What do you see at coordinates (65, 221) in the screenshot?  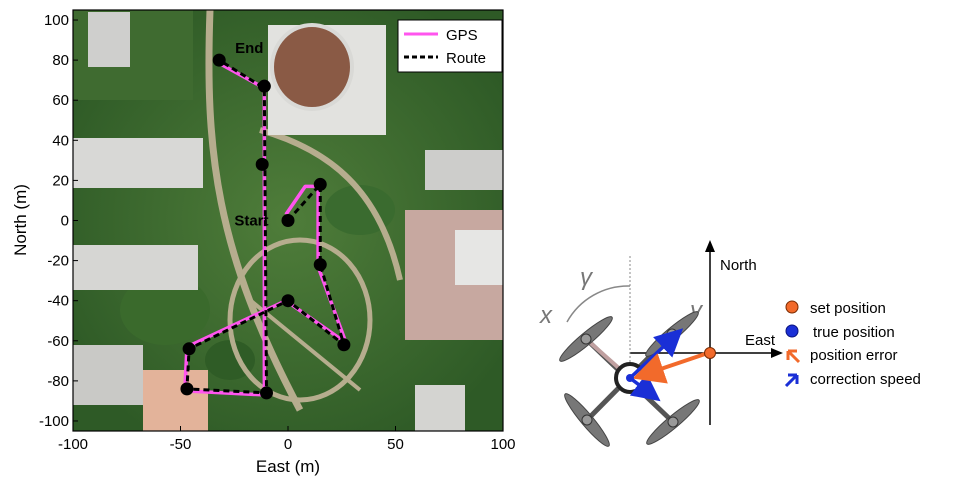 I see `y-tick-label: 0` at bounding box center [65, 221].